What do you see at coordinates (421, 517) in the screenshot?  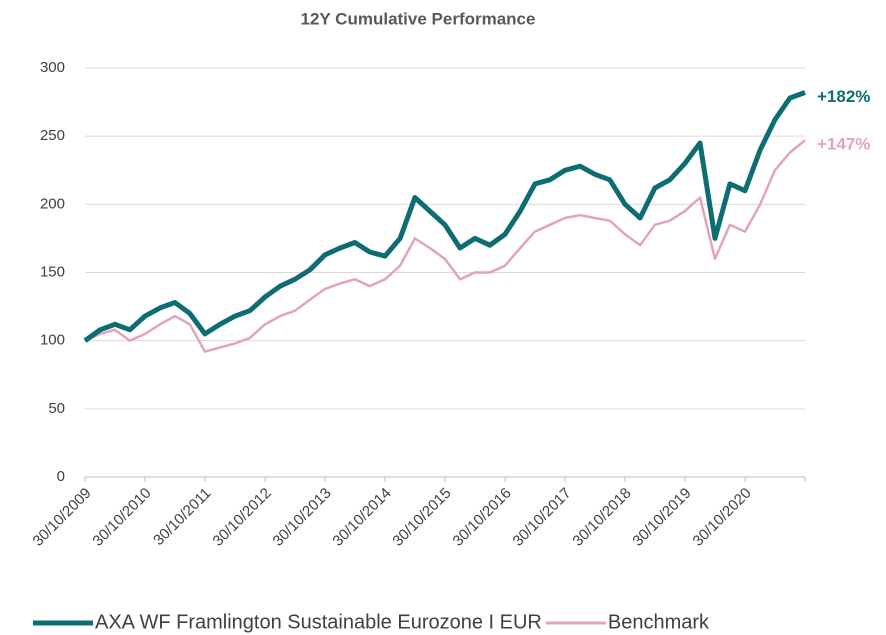 I see `x-tick-label: 30/10/2015` at bounding box center [421, 517].